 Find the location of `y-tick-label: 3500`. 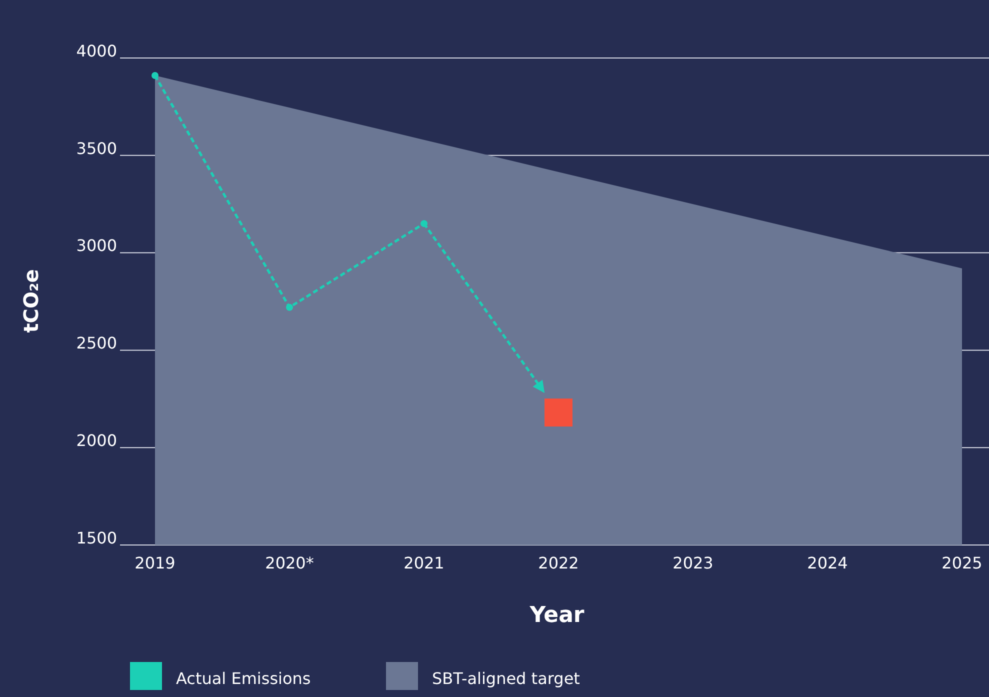

y-tick-label: 3500 is located at coordinates (96, 148).